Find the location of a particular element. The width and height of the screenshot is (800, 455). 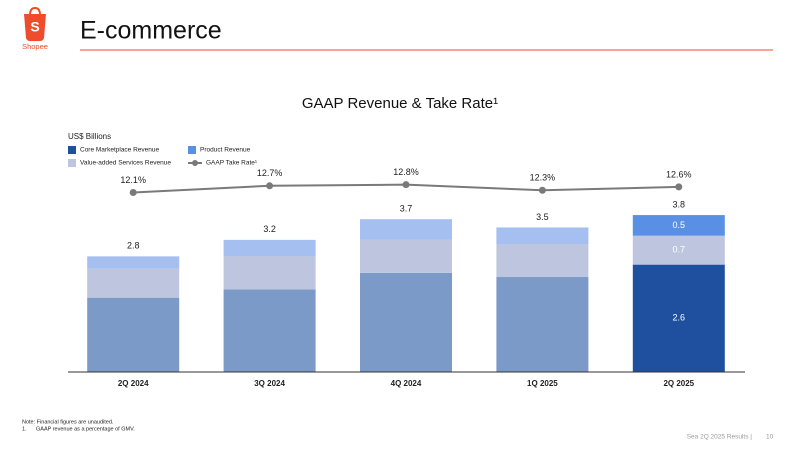

legend-label: GAAP Take Rate¹ is located at coordinates (232, 163).